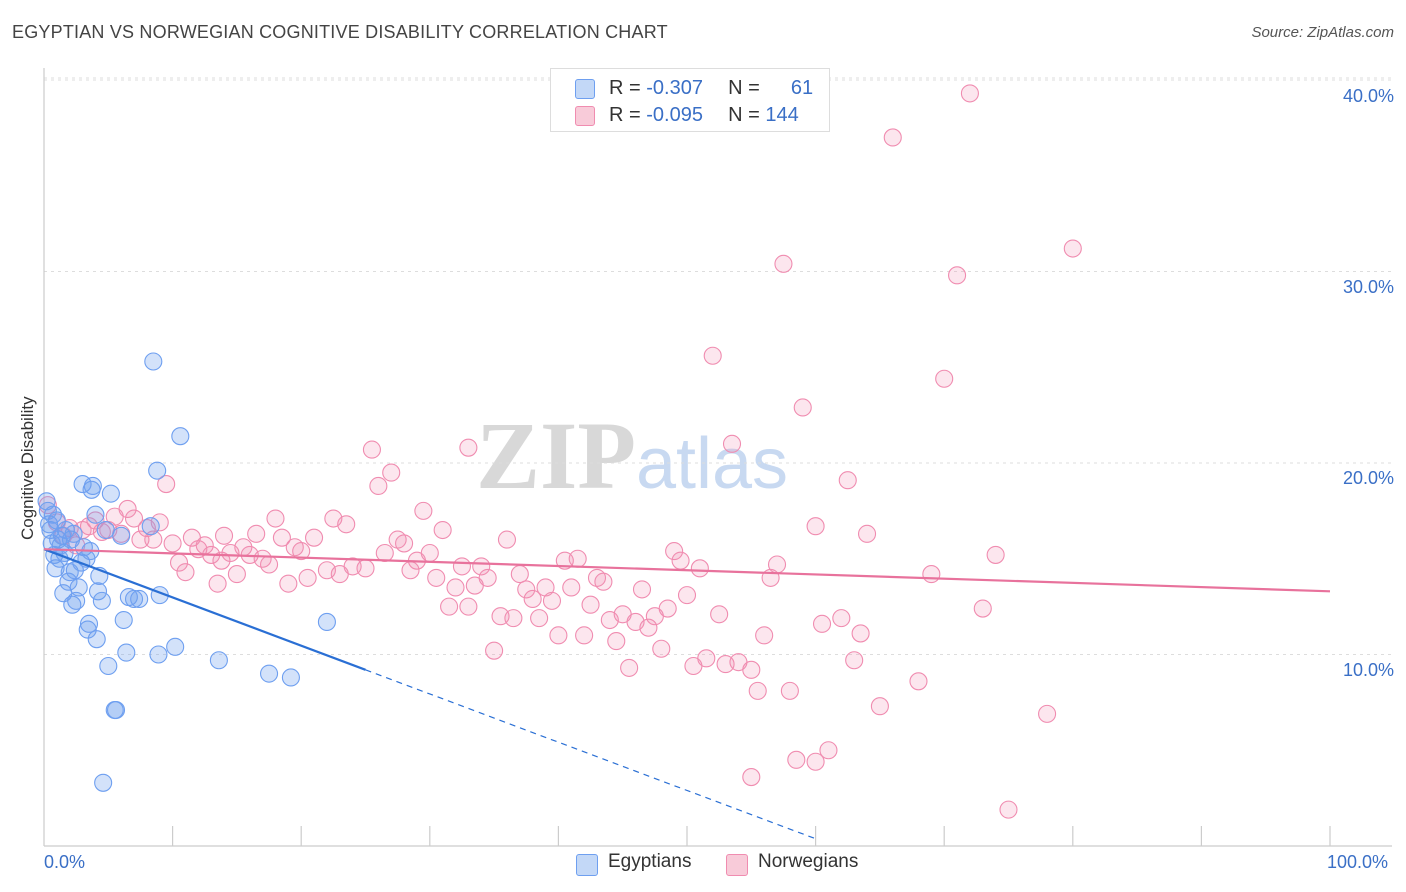  I want to click on chart-source: Source: ZipAtlas.com, so click(1322, 32).